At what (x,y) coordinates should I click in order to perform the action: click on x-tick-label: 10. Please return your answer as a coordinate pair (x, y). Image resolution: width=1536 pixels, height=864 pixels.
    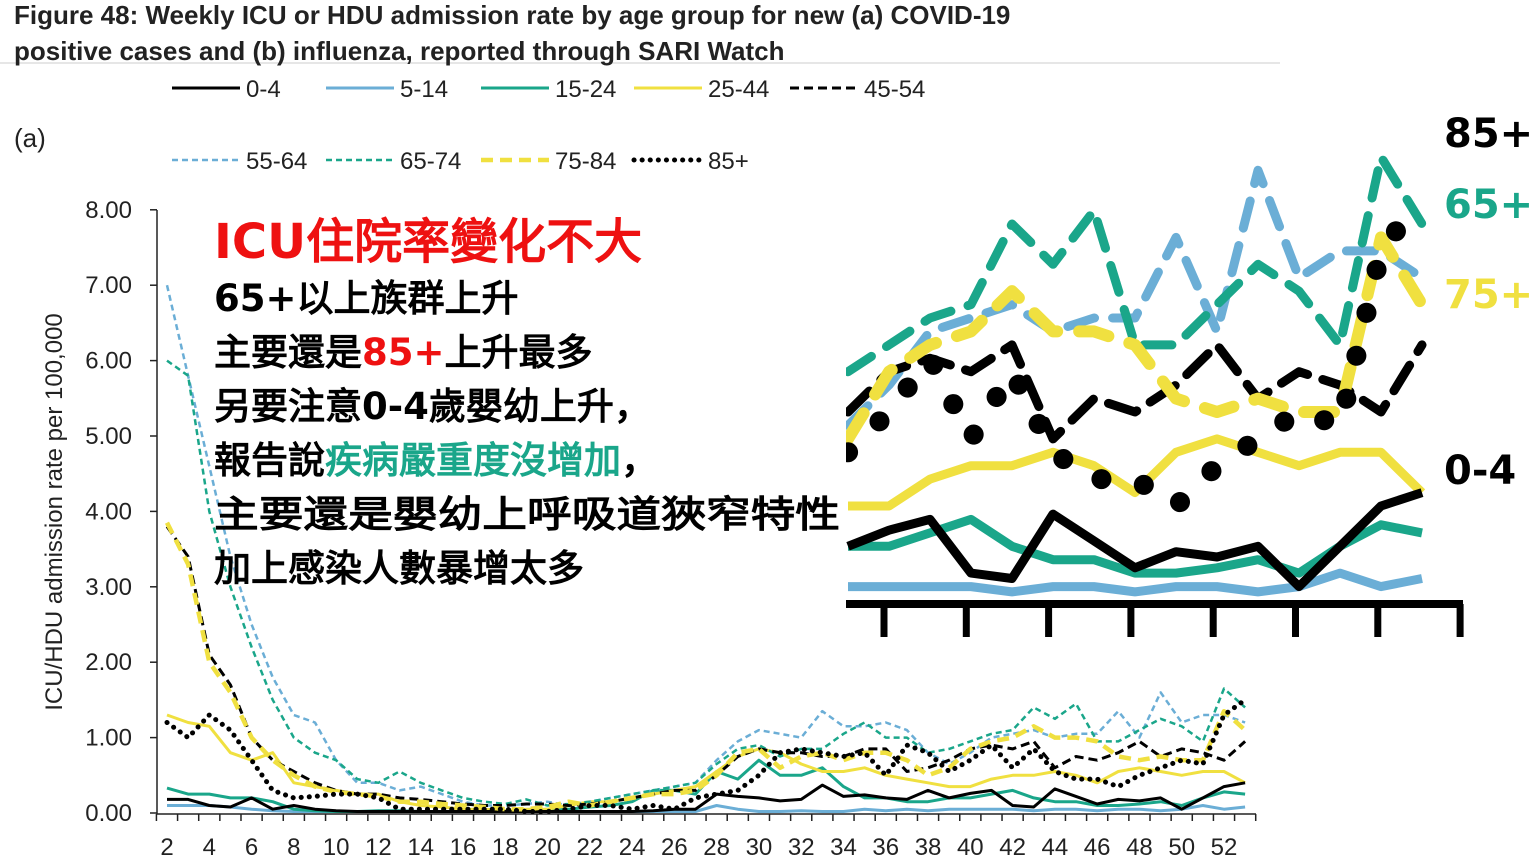
    Looking at the image, I should click on (336, 847).